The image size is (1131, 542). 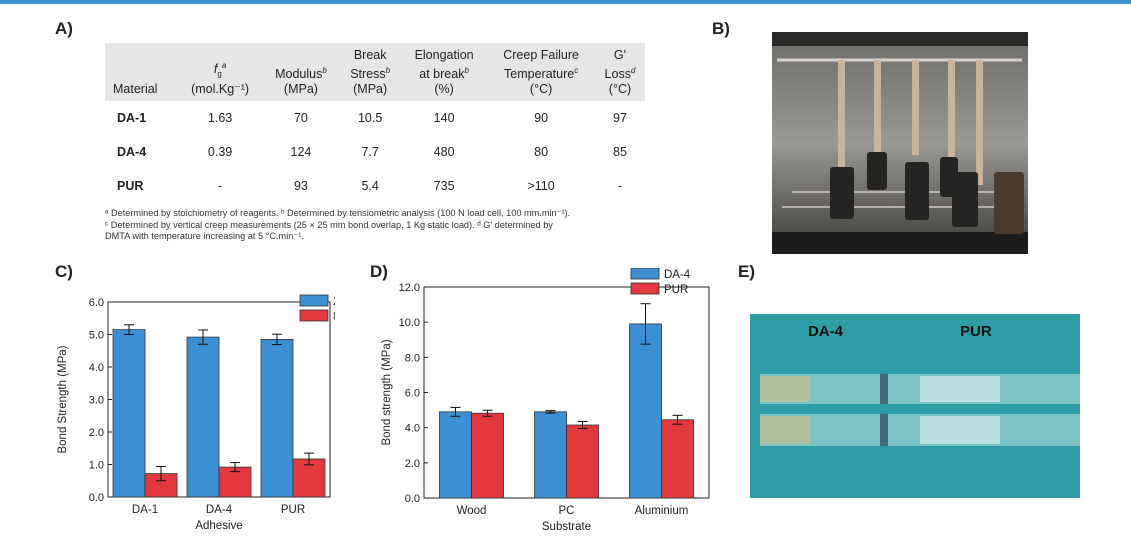 What do you see at coordinates (370, 152) in the screenshot?
I see `table-cell: 7.7` at bounding box center [370, 152].